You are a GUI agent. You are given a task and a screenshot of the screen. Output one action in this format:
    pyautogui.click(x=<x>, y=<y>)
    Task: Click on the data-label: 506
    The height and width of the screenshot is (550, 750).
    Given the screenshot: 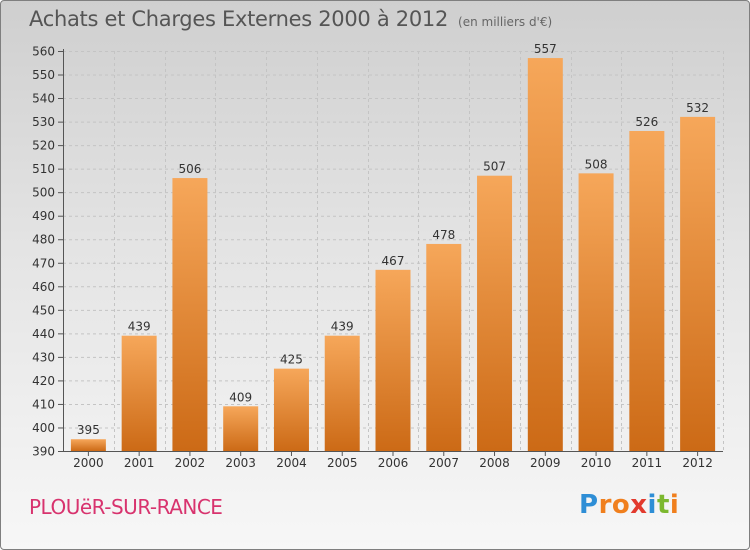 What is the action you would take?
    pyautogui.click(x=189, y=169)
    